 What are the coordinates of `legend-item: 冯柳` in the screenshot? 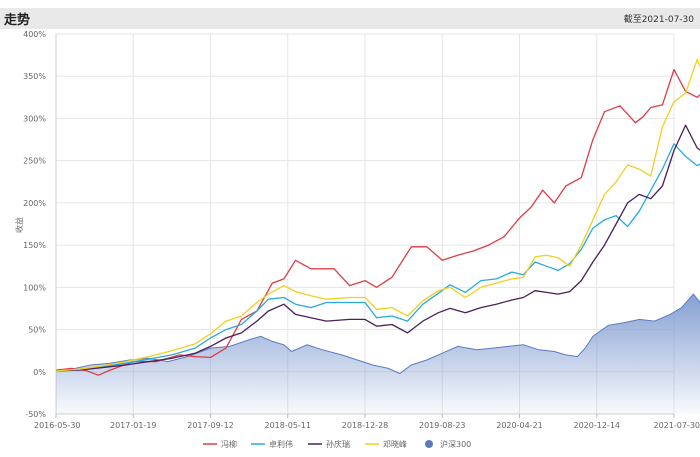 It's located at (220, 444).